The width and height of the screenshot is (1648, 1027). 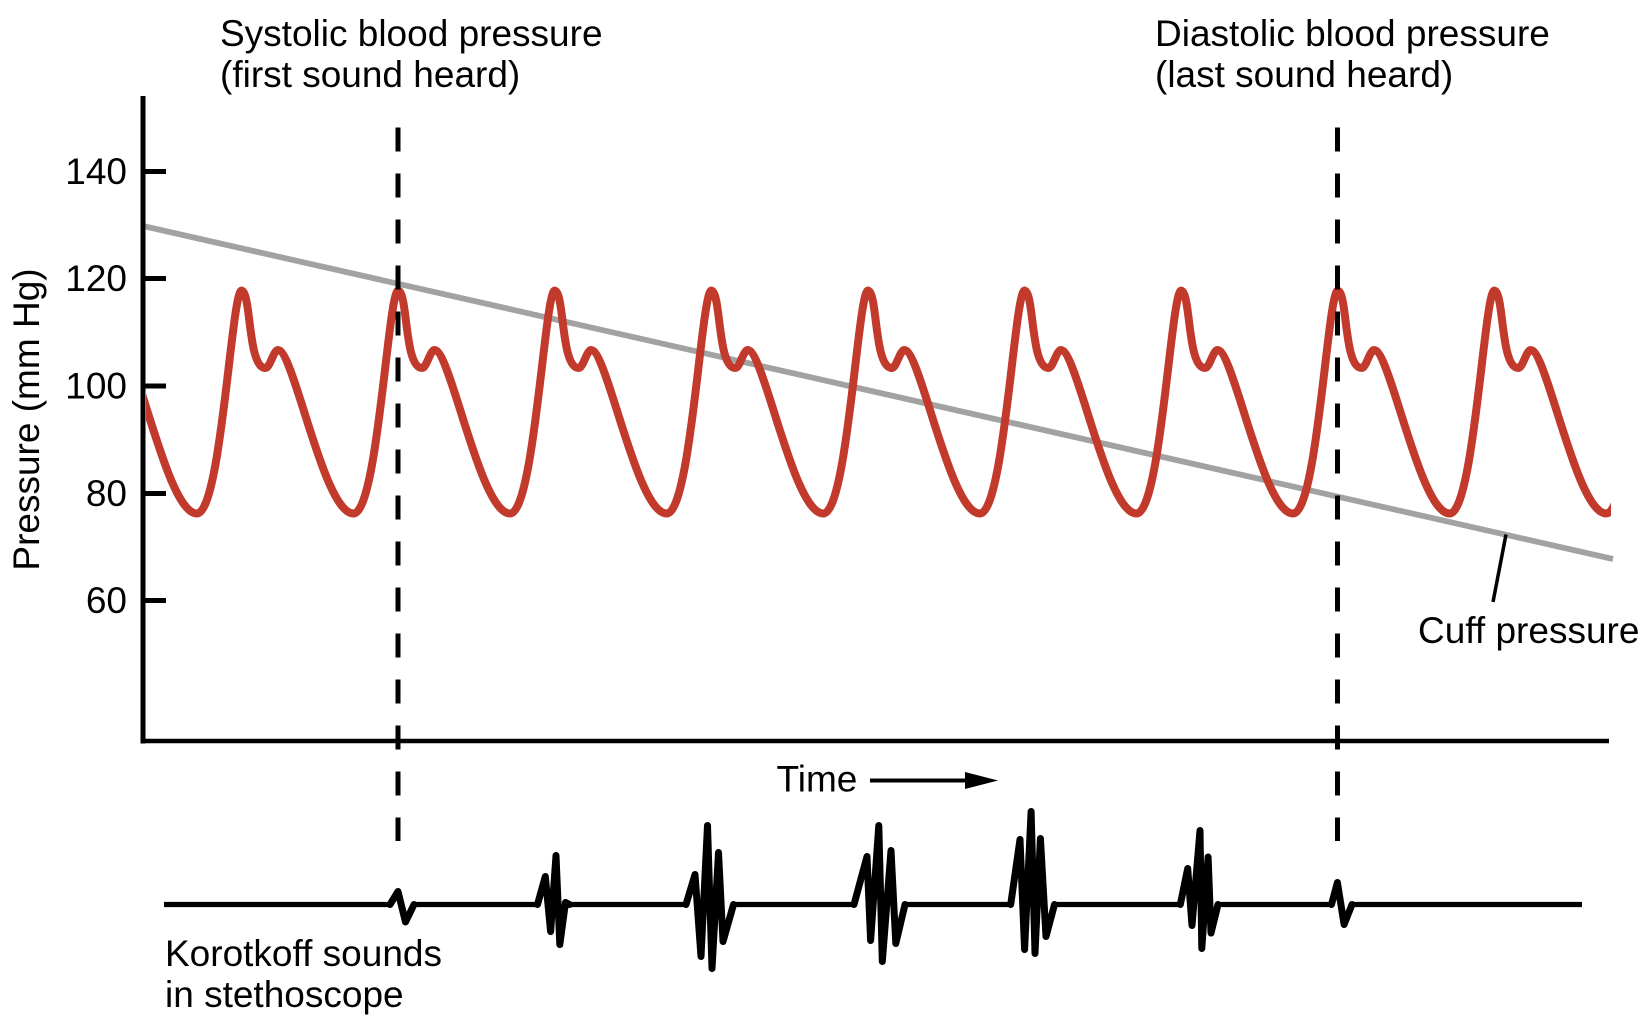 I want to click on svg-text: Time, so click(x=817, y=779).